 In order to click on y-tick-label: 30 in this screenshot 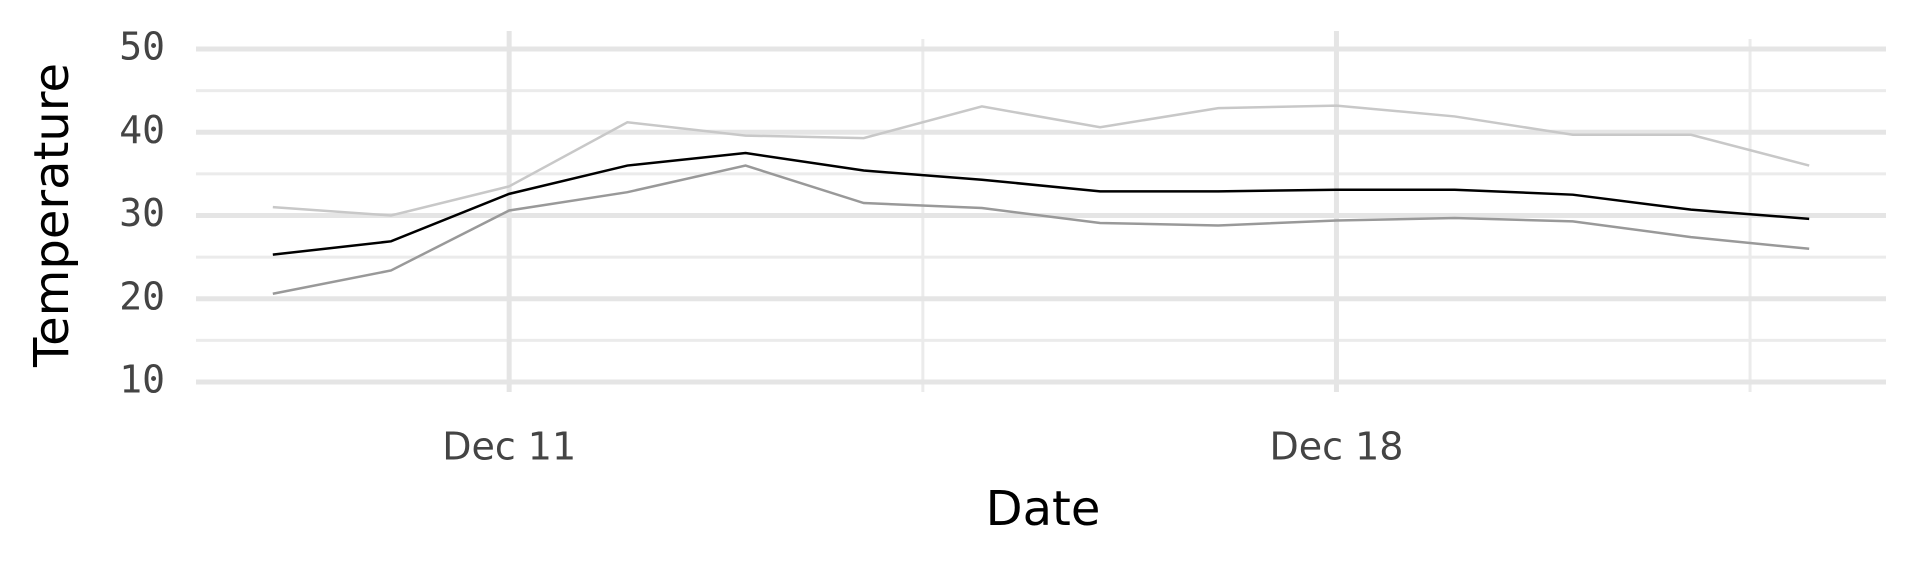, I will do `click(142, 213)`.